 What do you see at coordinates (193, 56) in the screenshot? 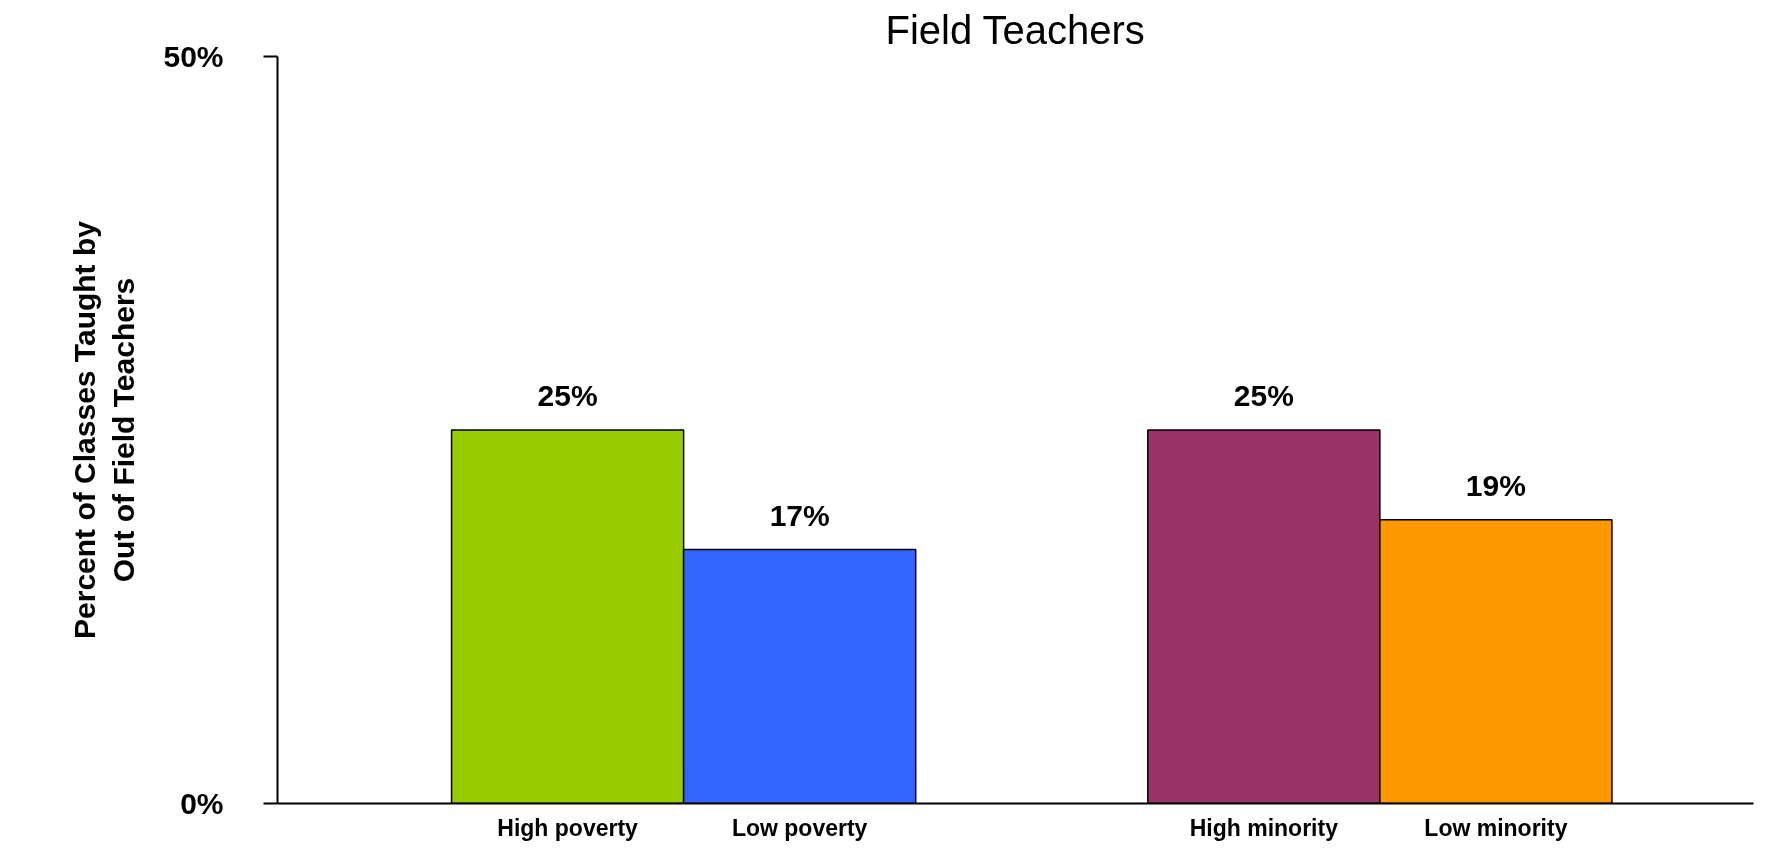
I see `y-tick-label: 50%` at bounding box center [193, 56].